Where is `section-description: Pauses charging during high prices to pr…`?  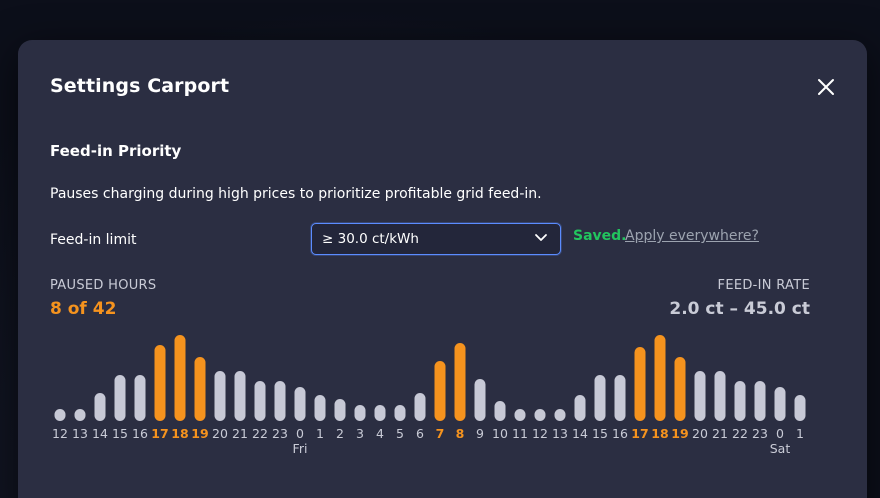
section-description: Pauses charging during high prices to pr… is located at coordinates (296, 194).